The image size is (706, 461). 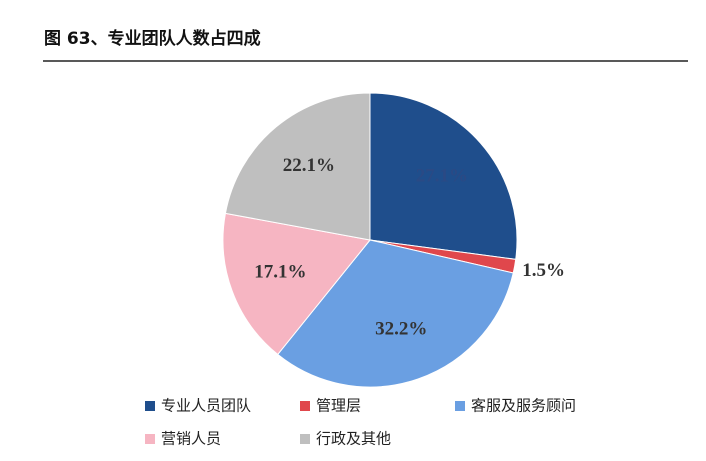 I want to click on legend-label: 行政及其他, so click(x=353, y=439).